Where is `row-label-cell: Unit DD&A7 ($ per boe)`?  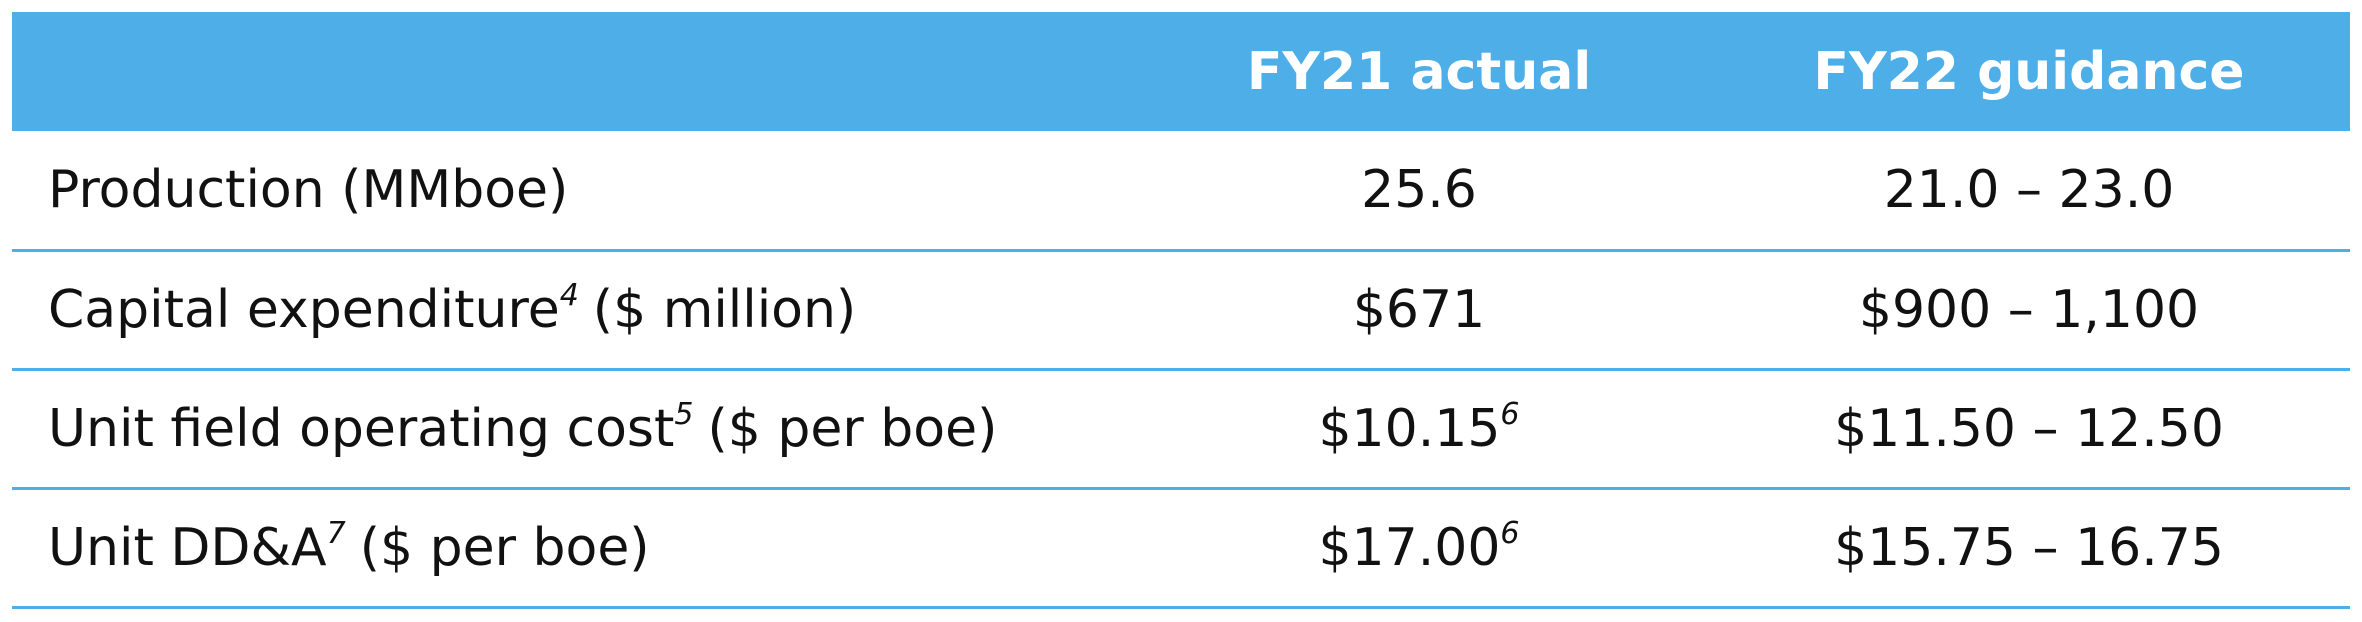 row-label-cell: Unit DD&A7 ($ per boe) is located at coordinates (571, 547).